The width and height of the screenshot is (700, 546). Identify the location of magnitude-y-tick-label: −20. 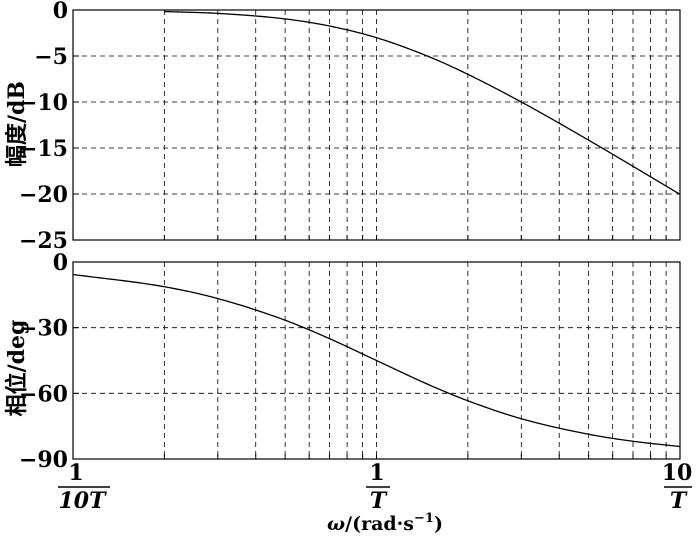
(43, 195).